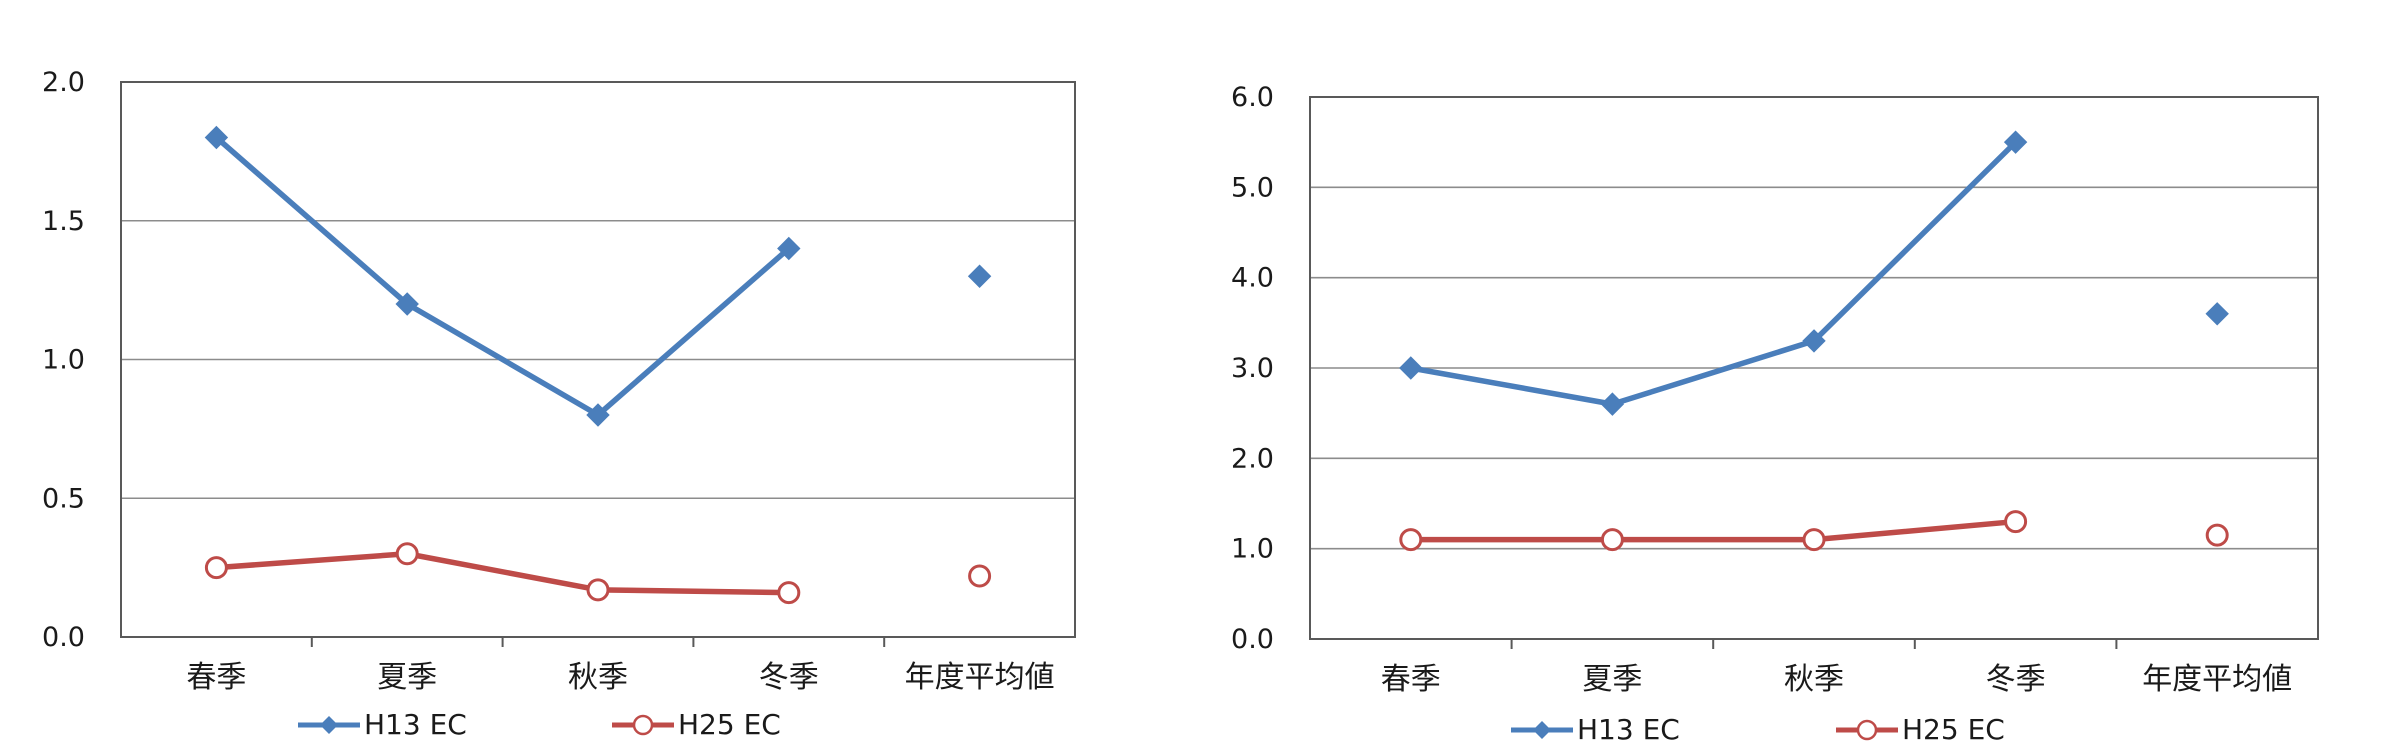  What do you see at coordinates (1252, 97) in the screenshot?
I see `y-tick-label: 6.0` at bounding box center [1252, 97].